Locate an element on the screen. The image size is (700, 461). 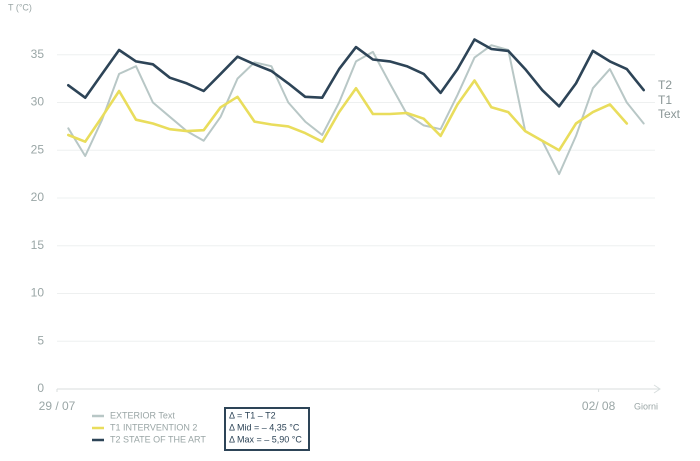
y-tick-label: 10 is located at coordinates (38, 293).